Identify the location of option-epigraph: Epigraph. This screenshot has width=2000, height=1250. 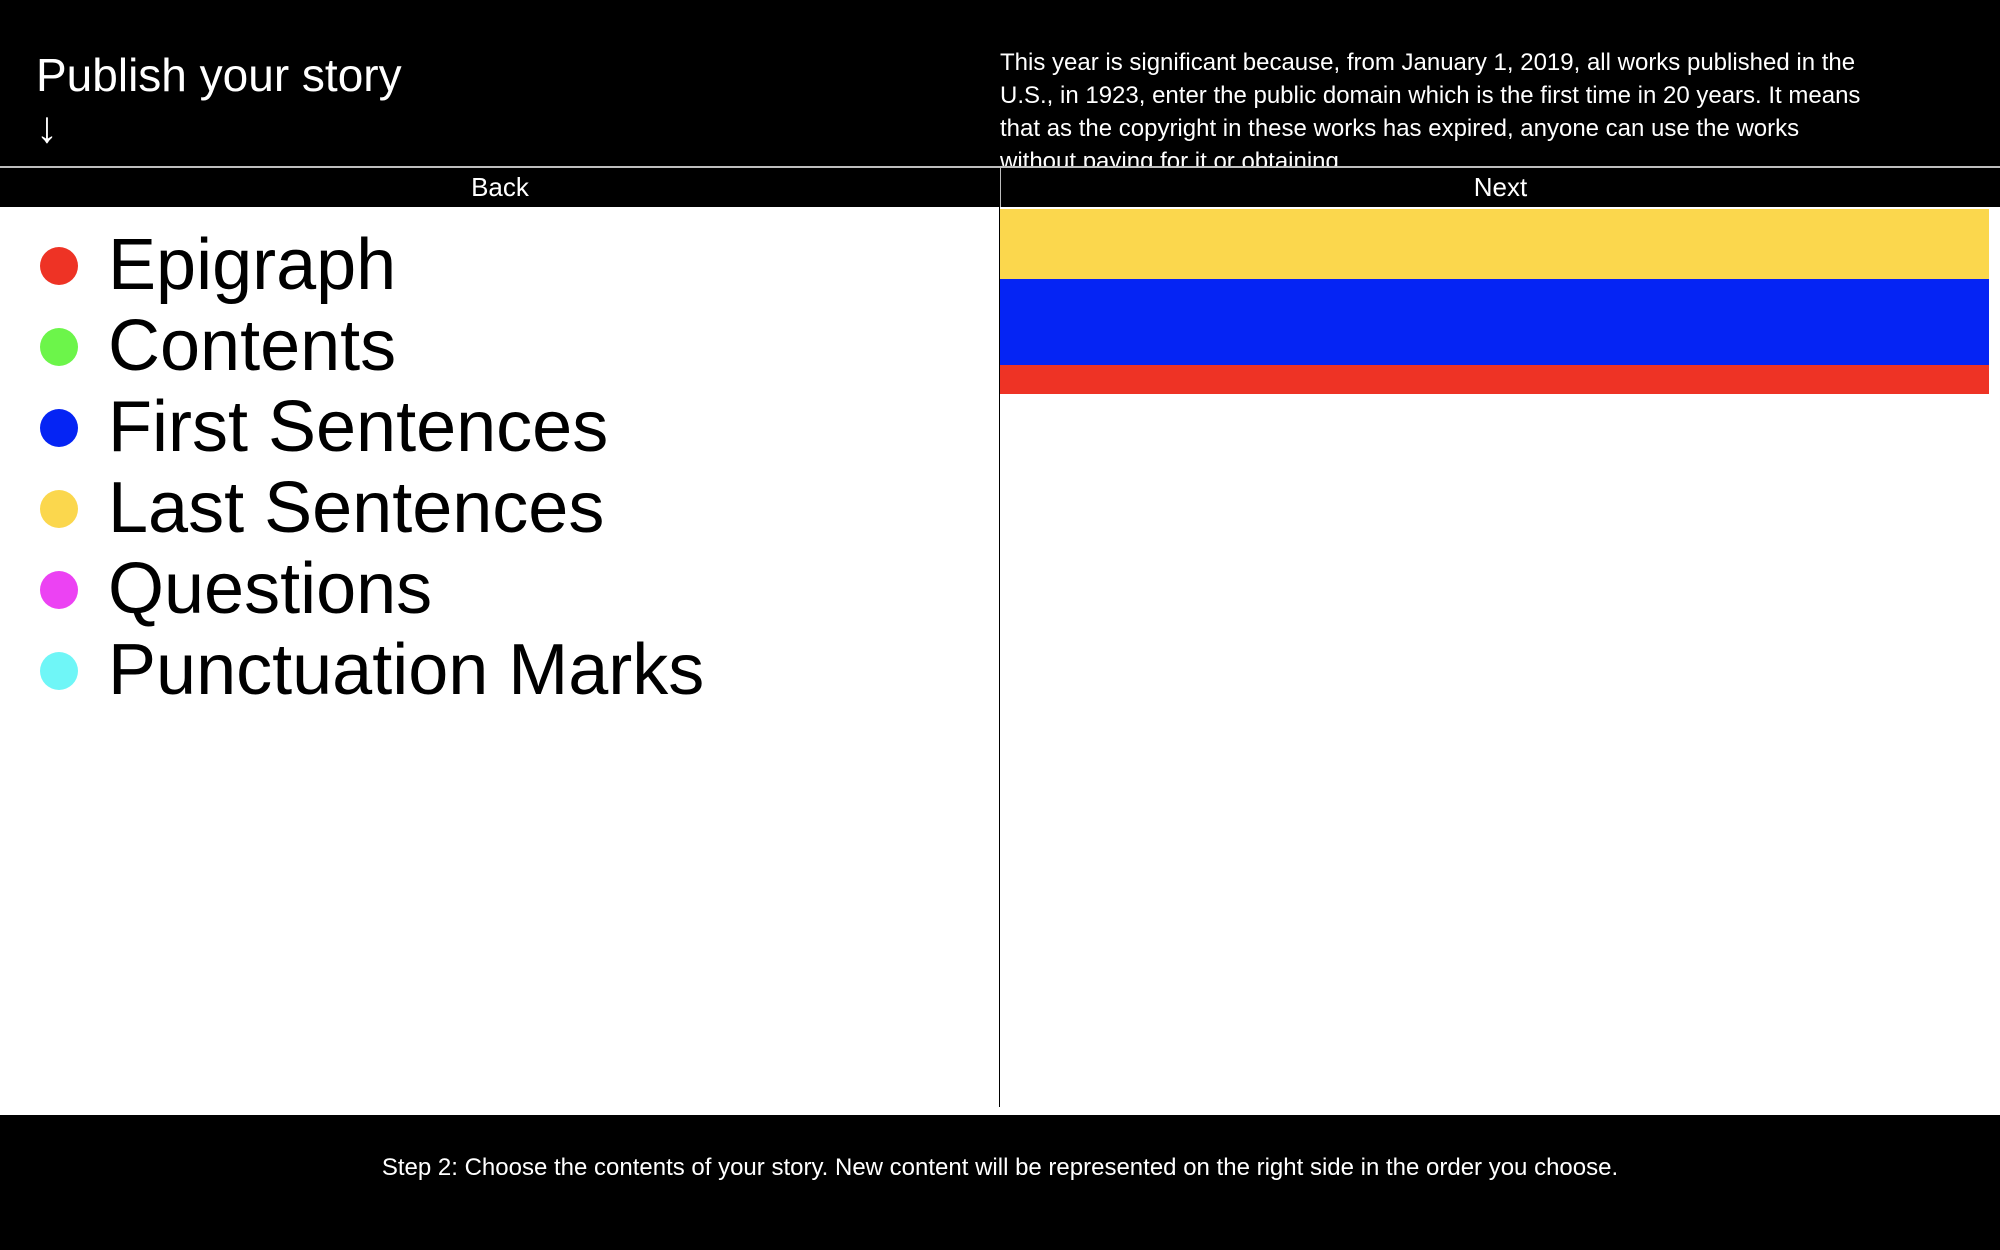
(372, 265).